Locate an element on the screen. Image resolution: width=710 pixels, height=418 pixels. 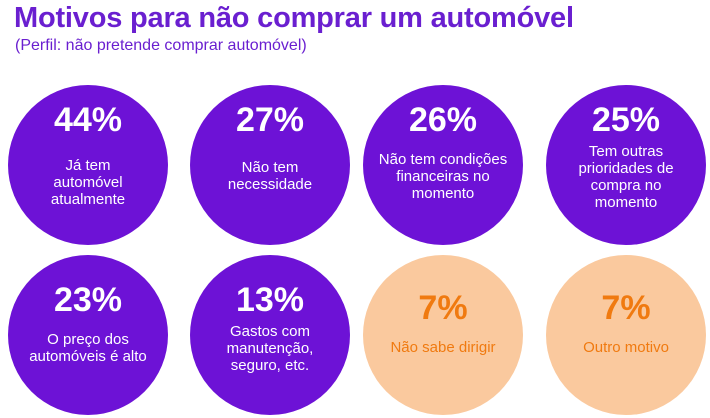
chart-subtitle: (Perfil: não pretende comprar automóvel) is located at coordinates (161, 45).